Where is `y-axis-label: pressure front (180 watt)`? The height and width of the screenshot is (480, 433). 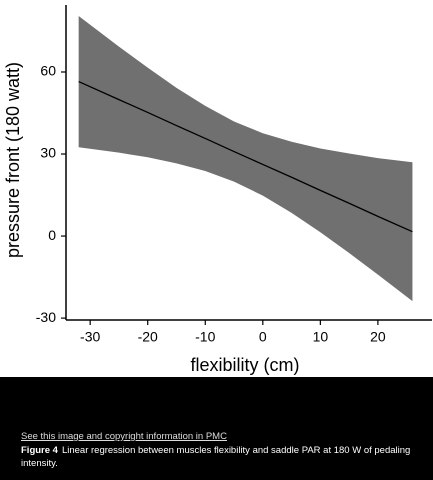 y-axis-label: pressure front (180 watt) is located at coordinates (13, 160).